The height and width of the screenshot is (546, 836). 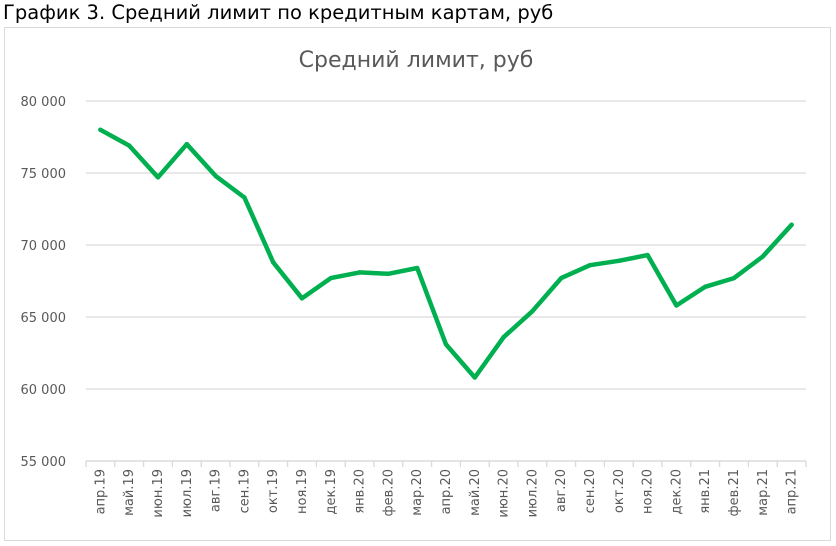 I want to click on x-tick-label: окт.19, so click(x=273, y=491).